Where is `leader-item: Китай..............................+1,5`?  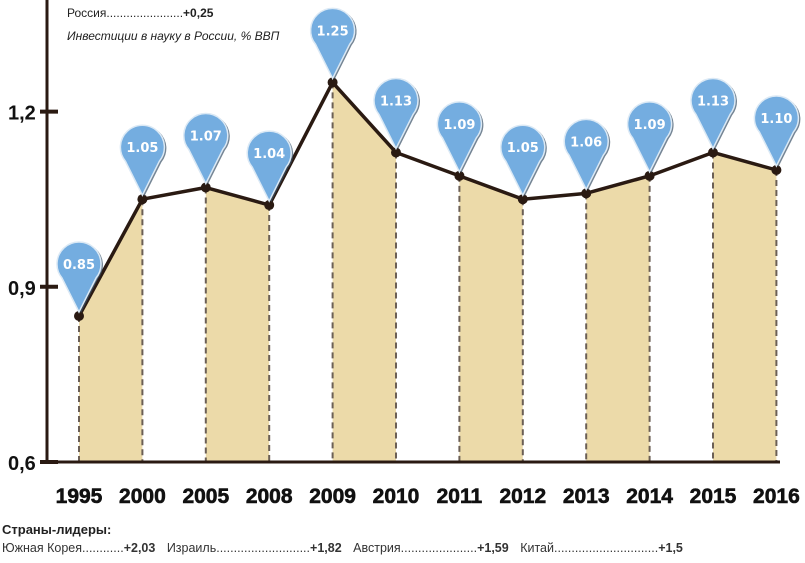 leader-item: Китай..............................+1,5 is located at coordinates (601, 548).